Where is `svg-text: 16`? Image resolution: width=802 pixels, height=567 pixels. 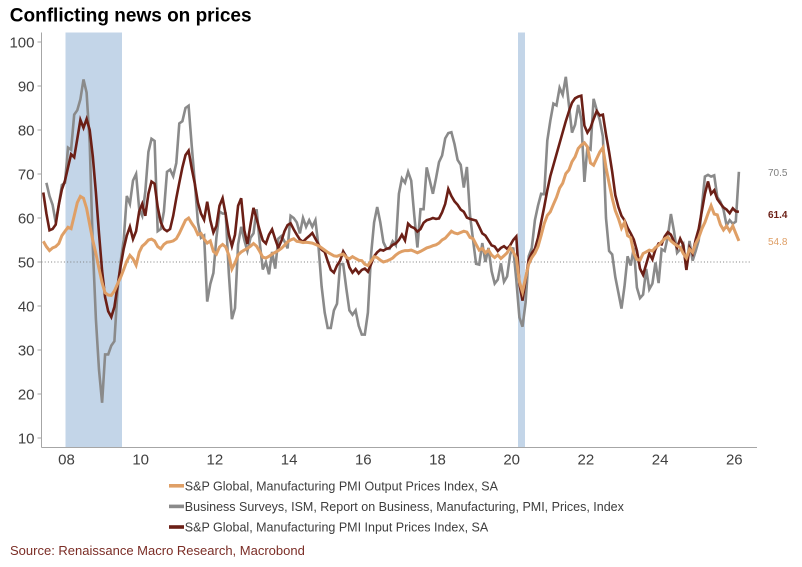
svg-text: 16 is located at coordinates (363, 460).